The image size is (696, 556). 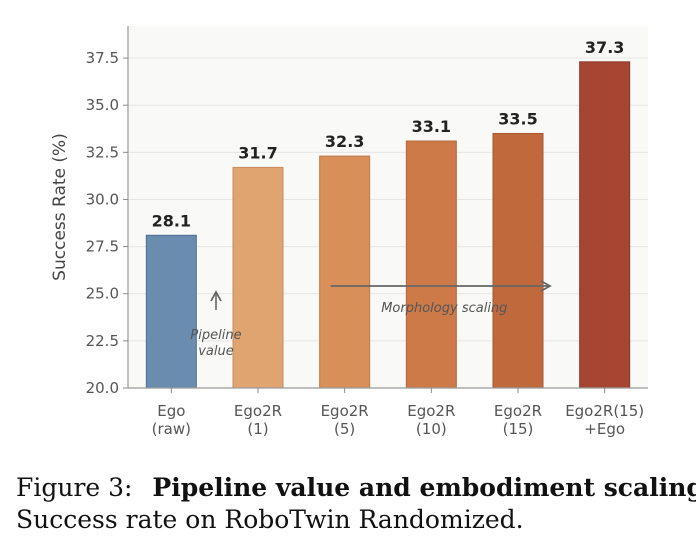 What do you see at coordinates (604, 47) in the screenshot?
I see `value-label: 37.3` at bounding box center [604, 47].